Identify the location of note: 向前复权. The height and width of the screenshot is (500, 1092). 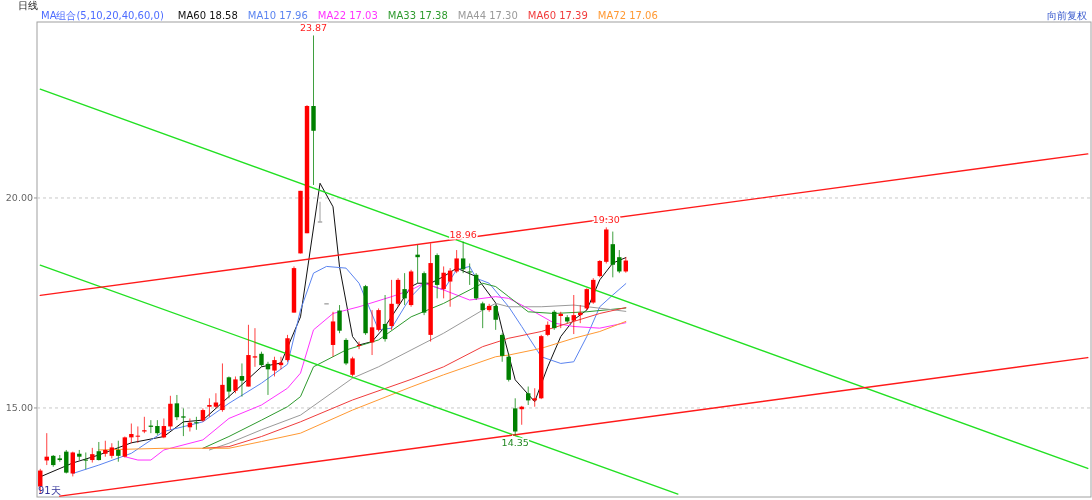
(1067, 15).